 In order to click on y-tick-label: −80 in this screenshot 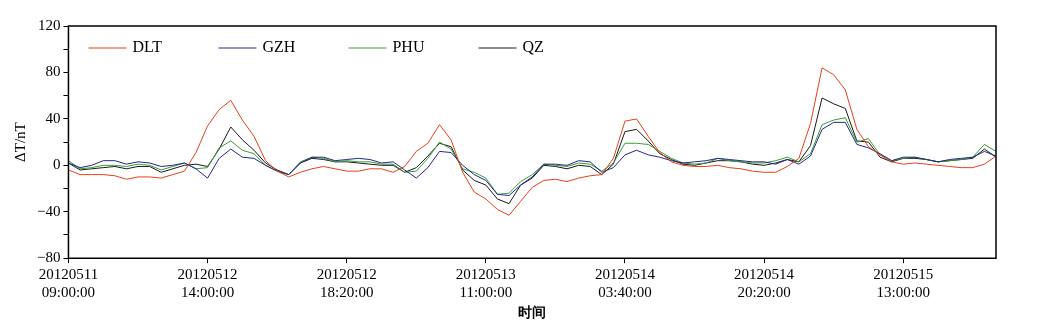, I will do `click(48, 257)`.